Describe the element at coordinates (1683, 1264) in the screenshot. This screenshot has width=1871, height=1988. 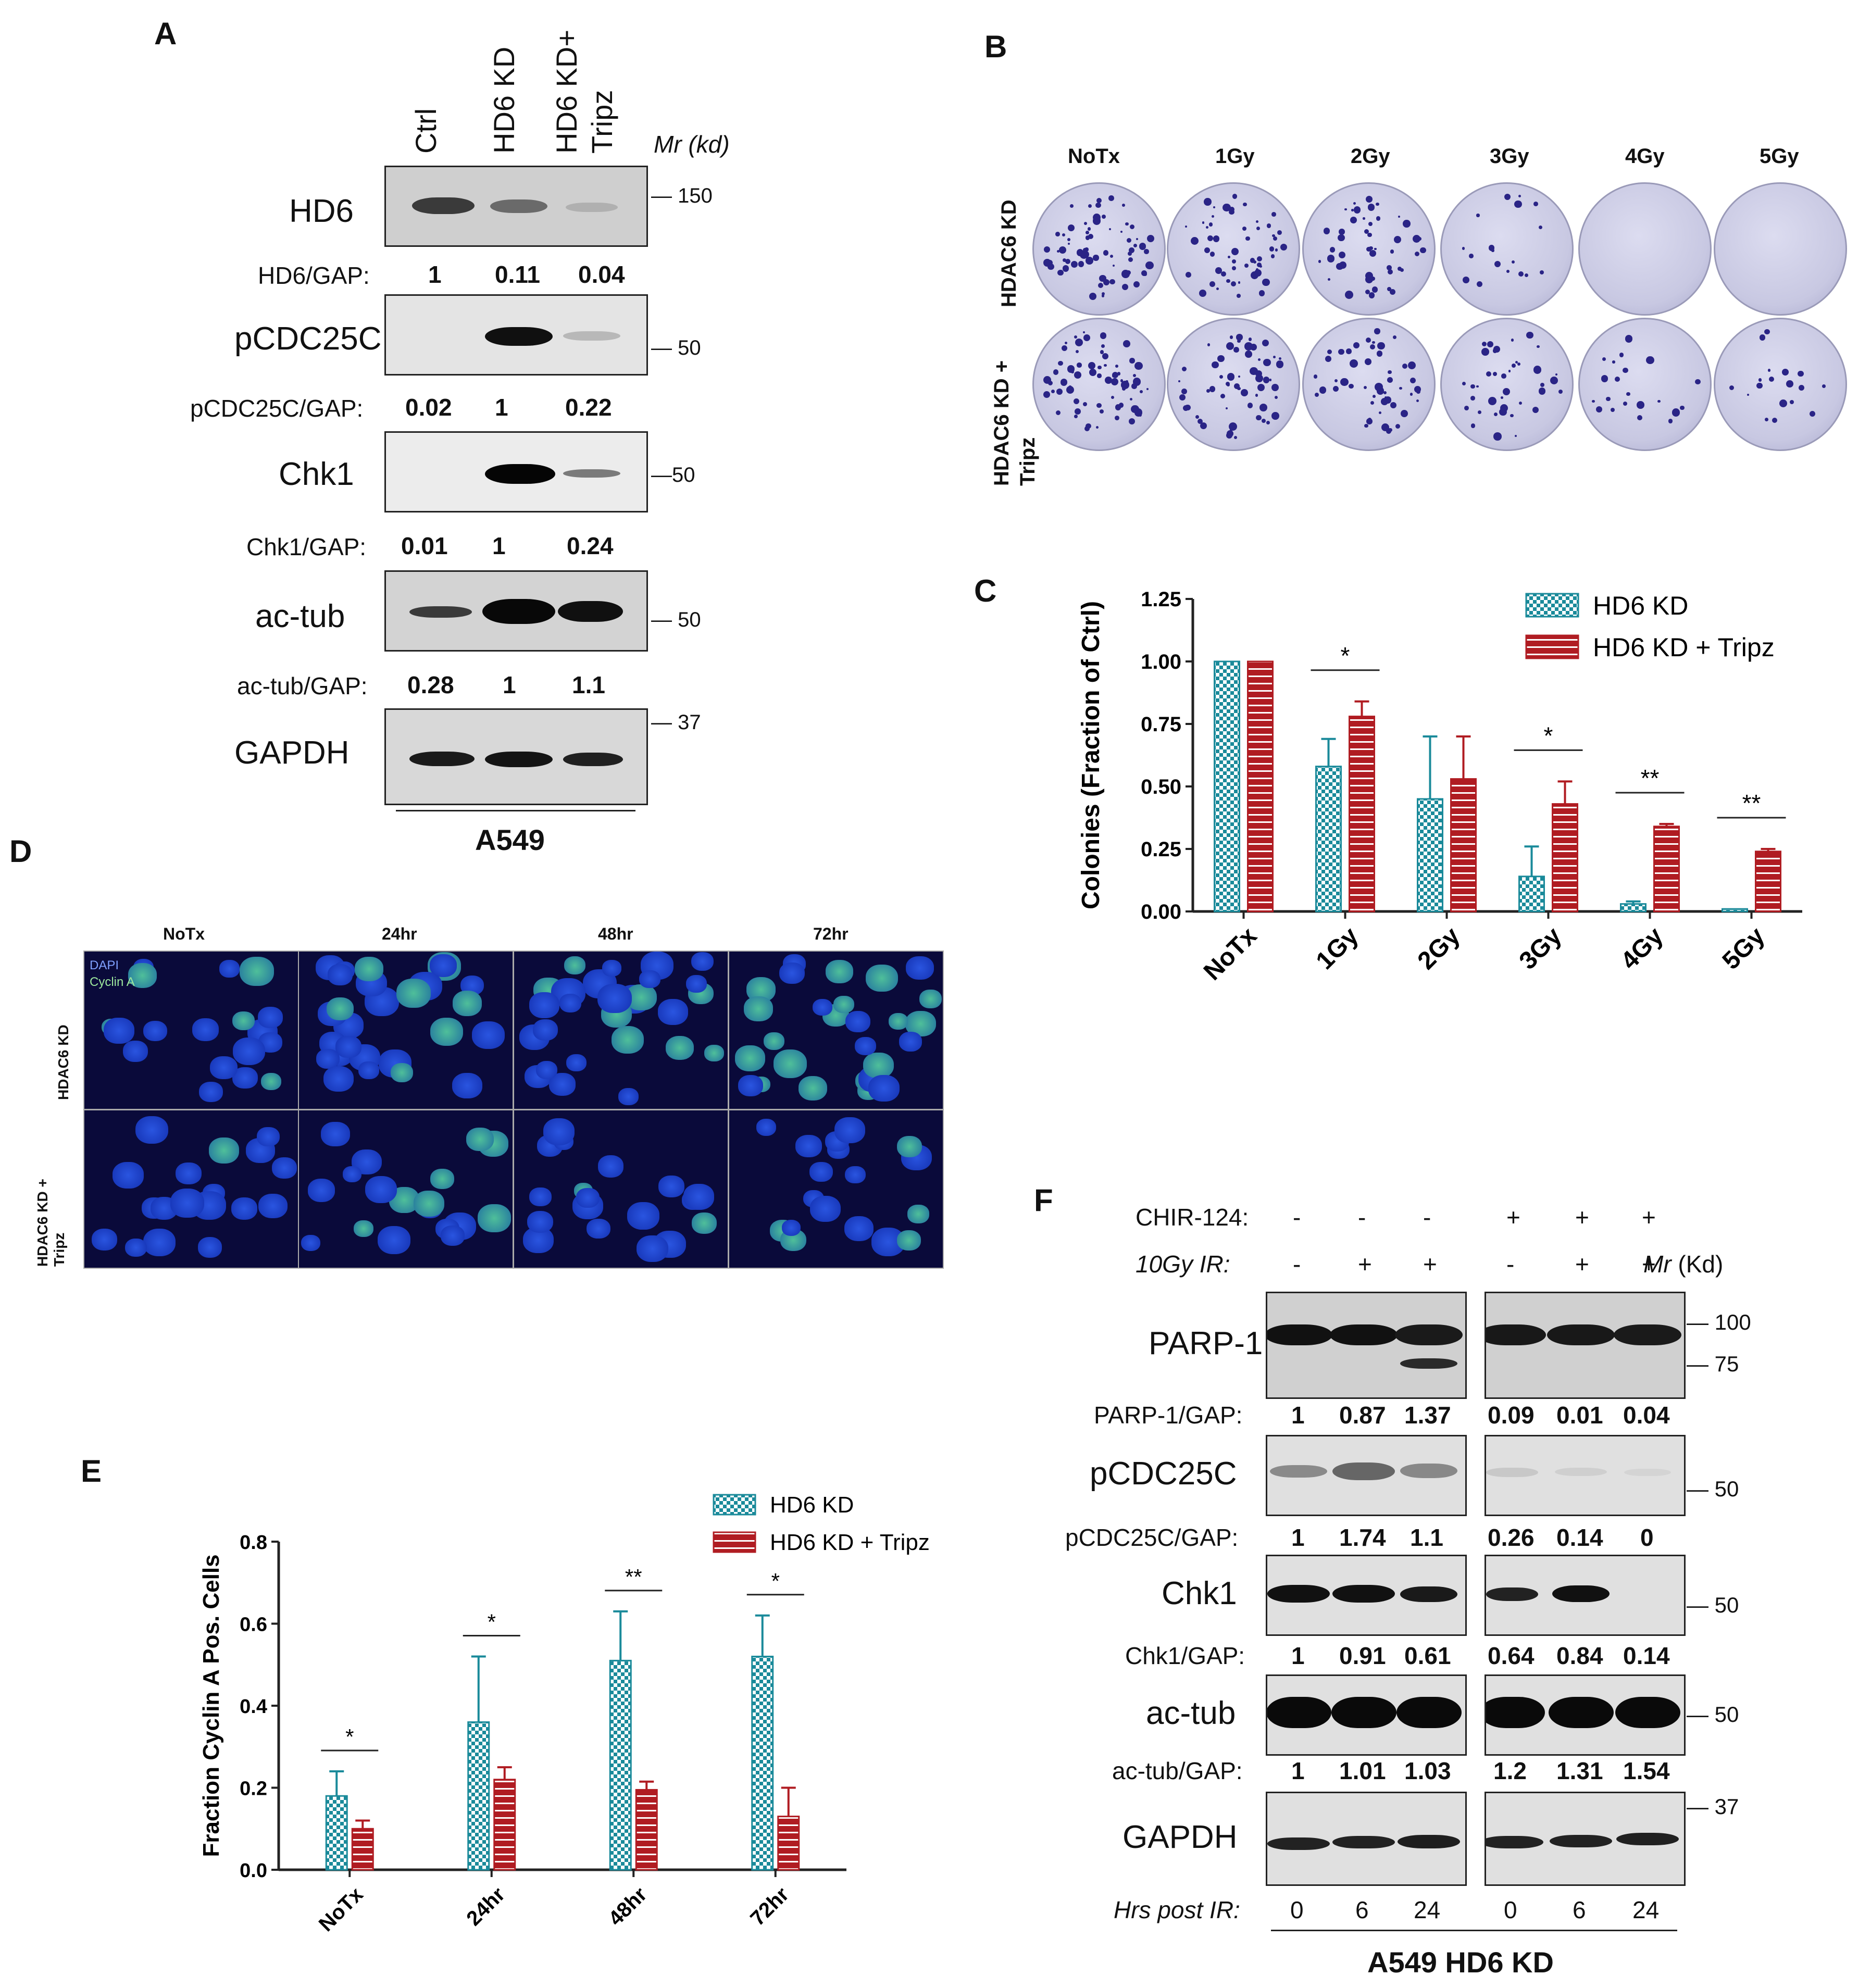
I see `mr-header: Mr (Kd)` at that location.